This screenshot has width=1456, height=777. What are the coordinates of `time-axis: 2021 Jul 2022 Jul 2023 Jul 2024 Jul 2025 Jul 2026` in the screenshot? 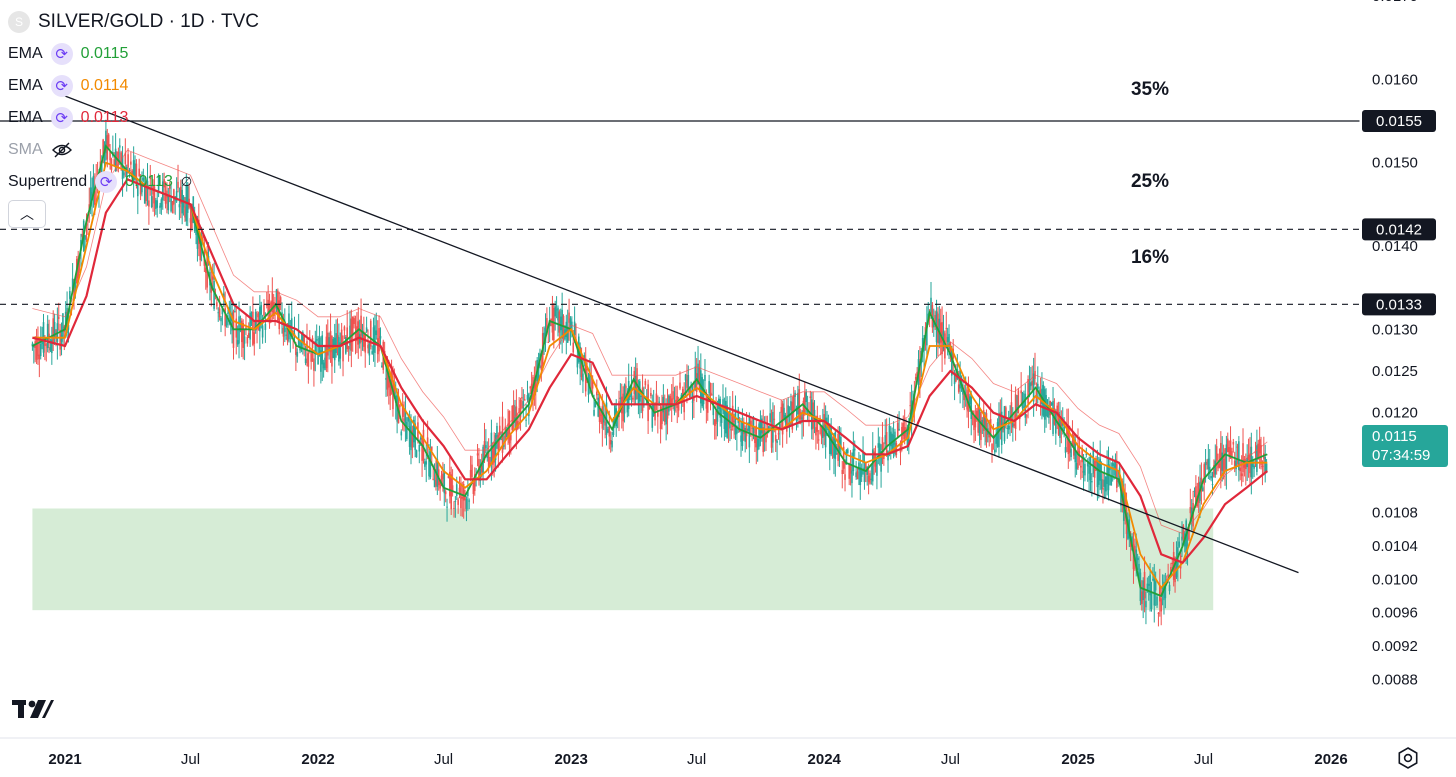 It's located at (697, 759).